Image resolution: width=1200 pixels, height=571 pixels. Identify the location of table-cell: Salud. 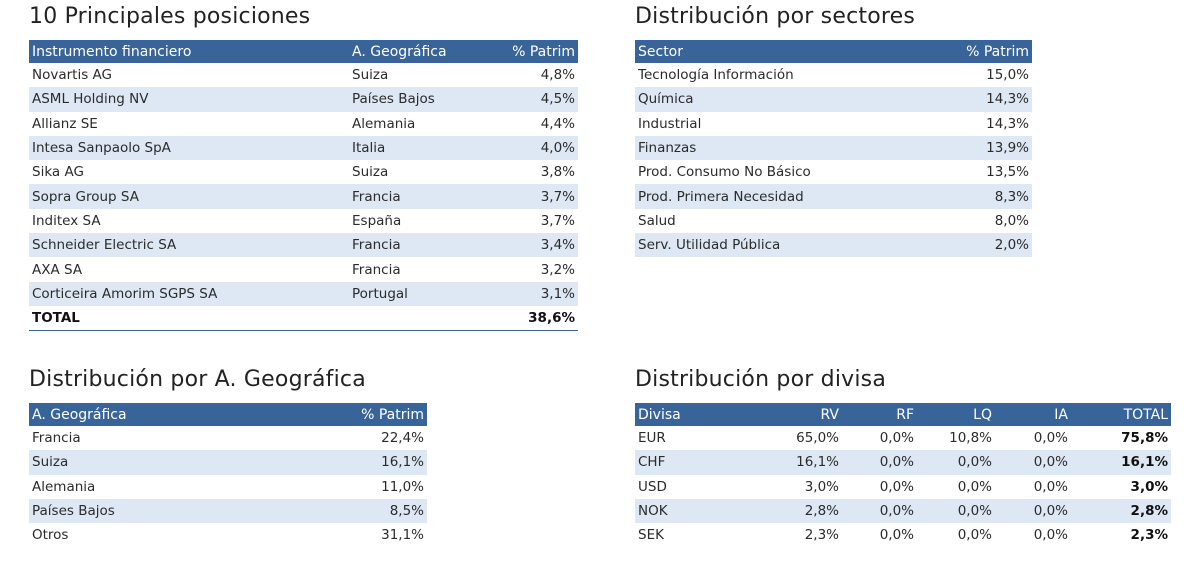
(657, 220).